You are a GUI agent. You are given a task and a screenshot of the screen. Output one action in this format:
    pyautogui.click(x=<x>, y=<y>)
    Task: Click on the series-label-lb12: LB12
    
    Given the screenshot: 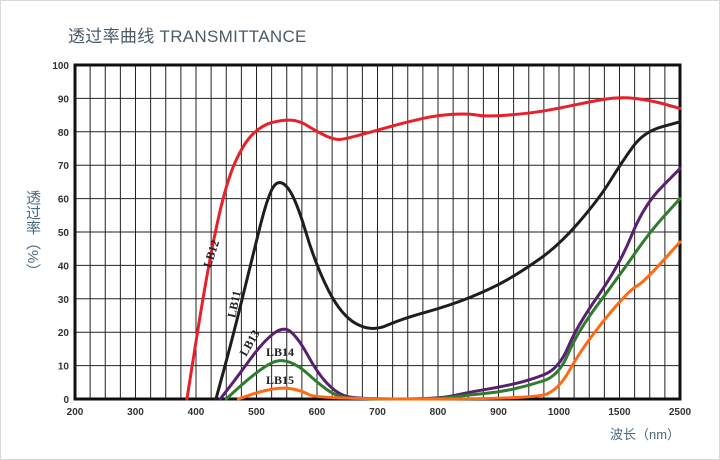 What is the action you would take?
    pyautogui.click(x=211, y=253)
    